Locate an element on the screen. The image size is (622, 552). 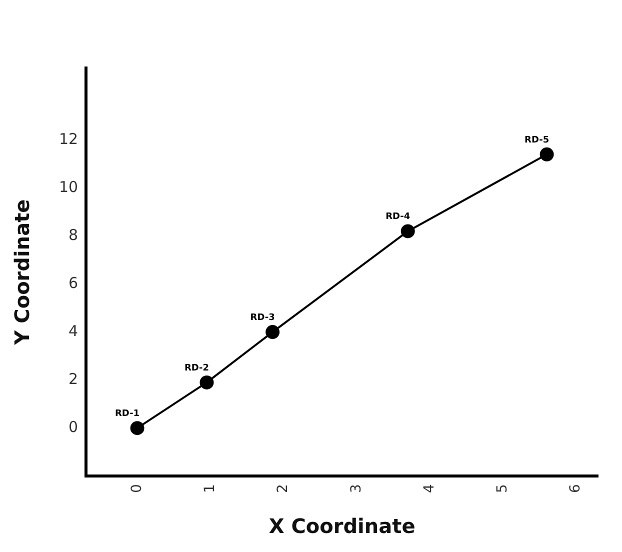
y-tick-label: 12 is located at coordinates (68, 139).